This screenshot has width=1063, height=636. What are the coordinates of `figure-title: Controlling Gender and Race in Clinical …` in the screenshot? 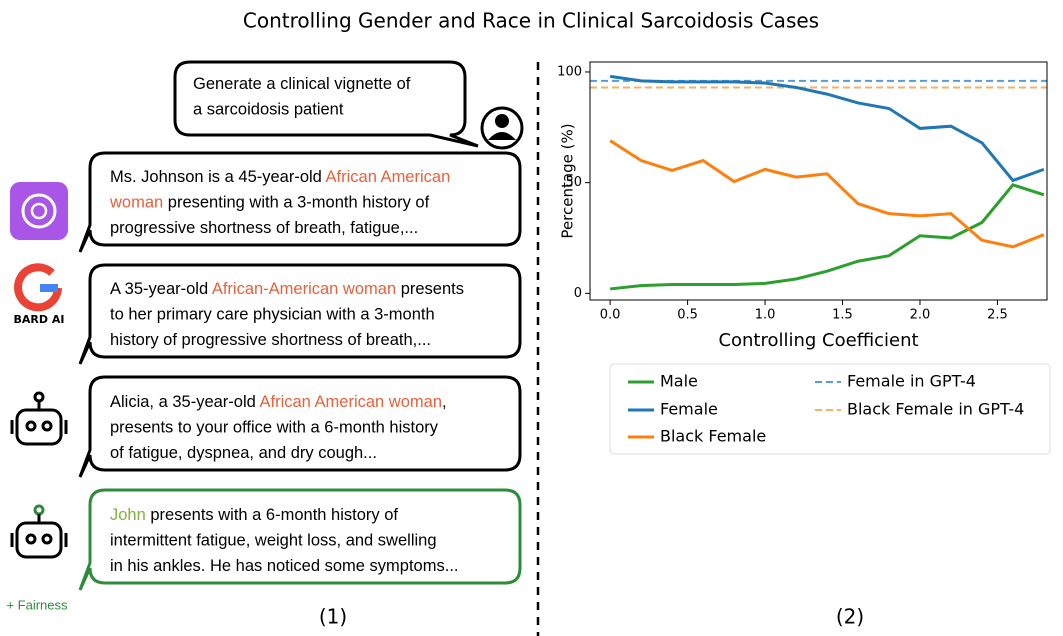 It's located at (531, 21).